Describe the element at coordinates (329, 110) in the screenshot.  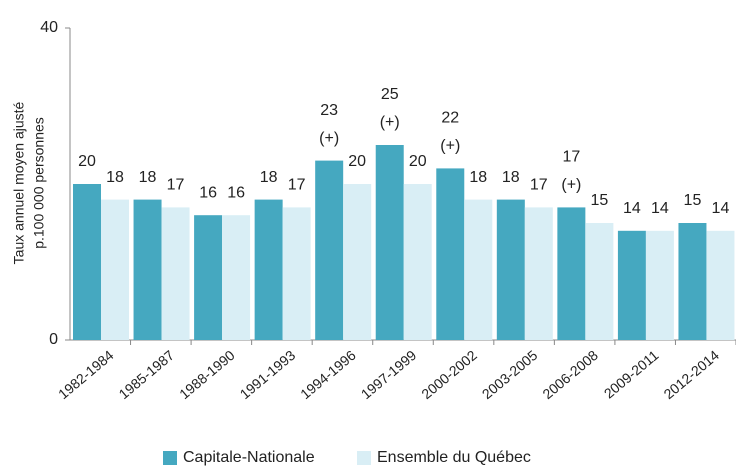
I see `data-label: 23` at that location.